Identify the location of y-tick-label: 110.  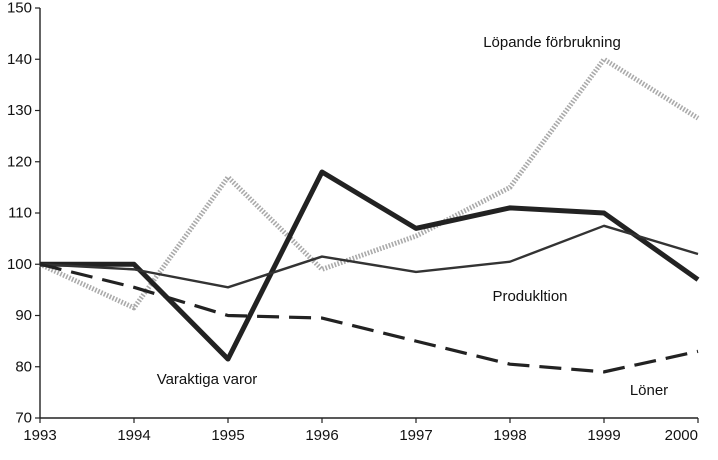
(20, 213).